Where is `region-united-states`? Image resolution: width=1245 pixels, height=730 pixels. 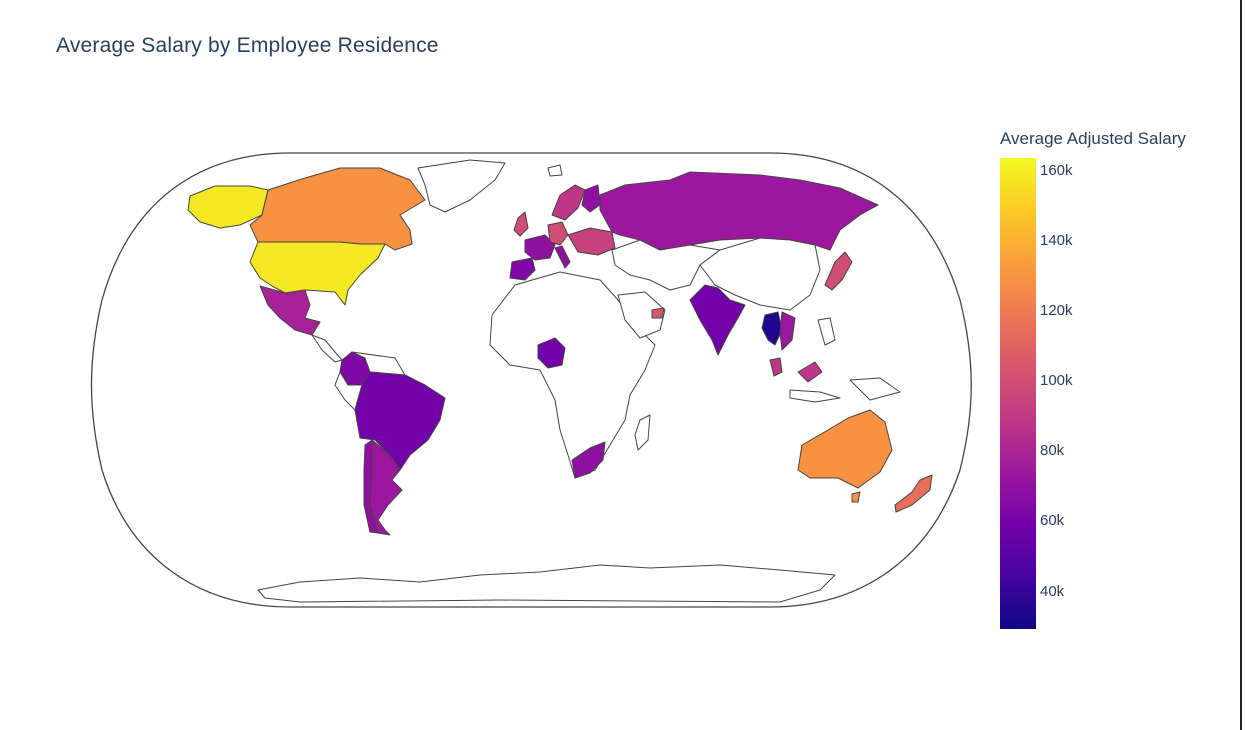 region-united-states is located at coordinates (317, 273).